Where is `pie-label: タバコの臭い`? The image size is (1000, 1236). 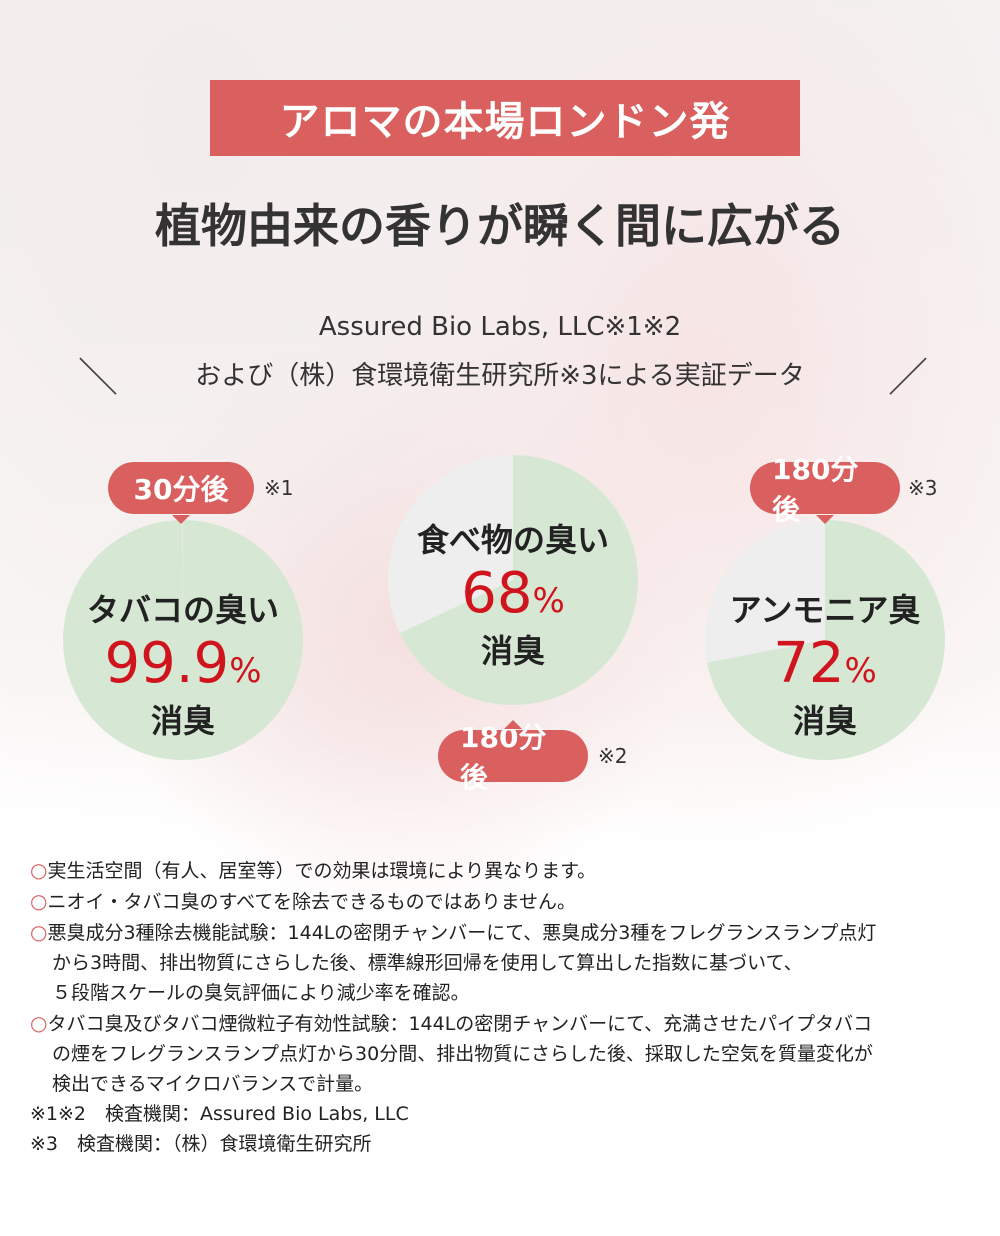 pie-label: タバコの臭い is located at coordinates (182, 610).